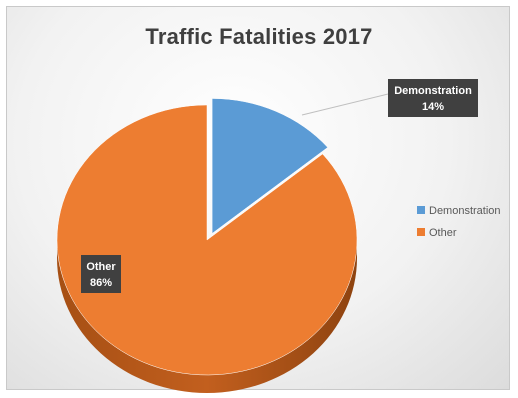 The image size is (518, 398). I want to click on data-label-box-demonstration, so click(433, 98).